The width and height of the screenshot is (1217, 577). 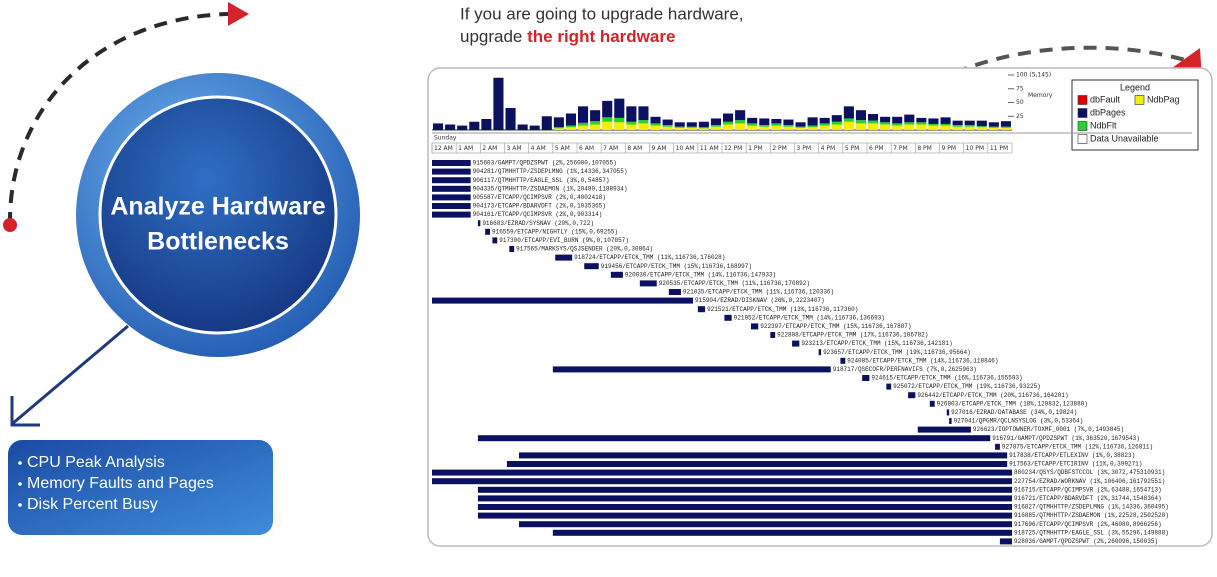 What do you see at coordinates (760, 300) in the screenshot?
I see `job-label: 915904/EZRAD/DISKNAV (26%,0,2223407)` at bounding box center [760, 300].